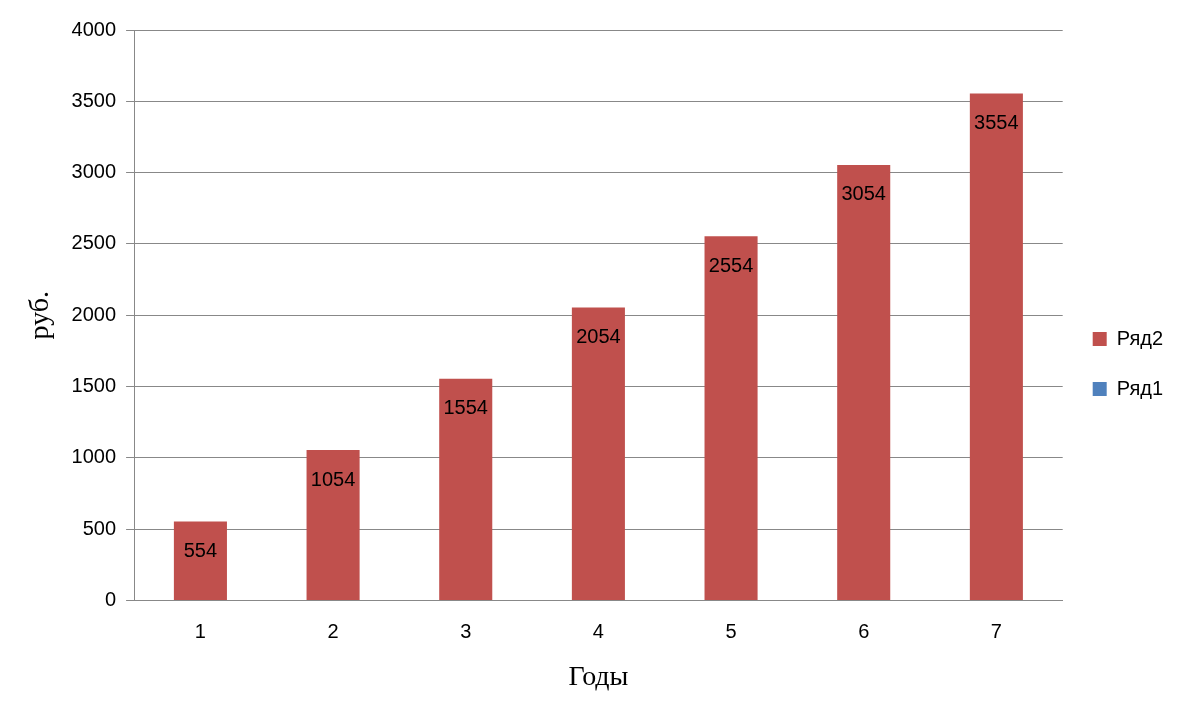 The height and width of the screenshot is (718, 1183). I want to click on x-tick-label: 3, so click(466, 630).